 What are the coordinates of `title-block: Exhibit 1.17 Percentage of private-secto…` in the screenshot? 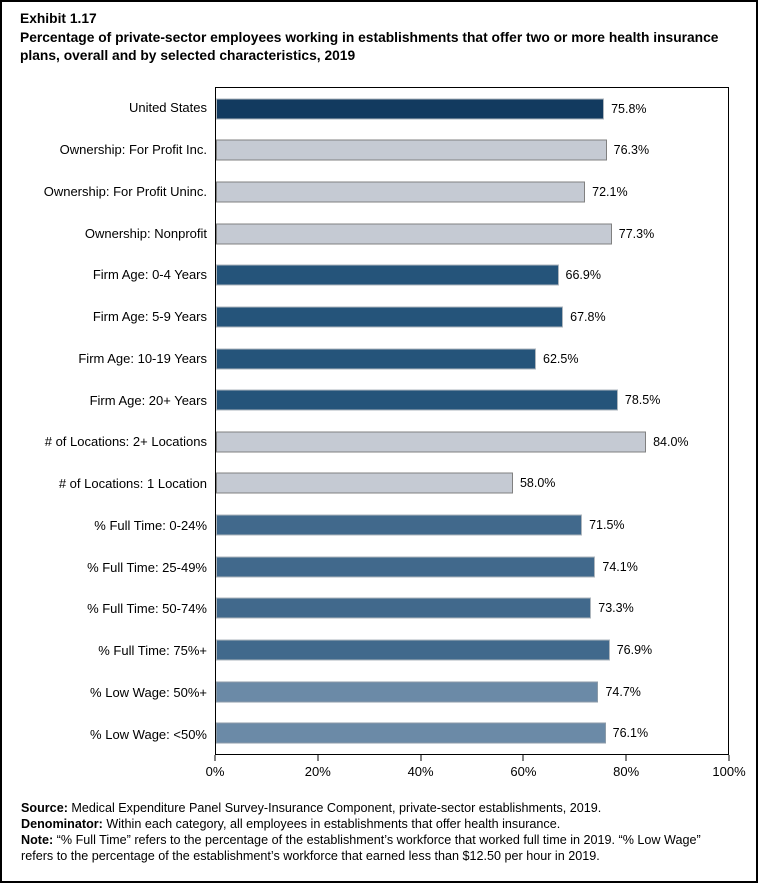 It's located at (375, 38).